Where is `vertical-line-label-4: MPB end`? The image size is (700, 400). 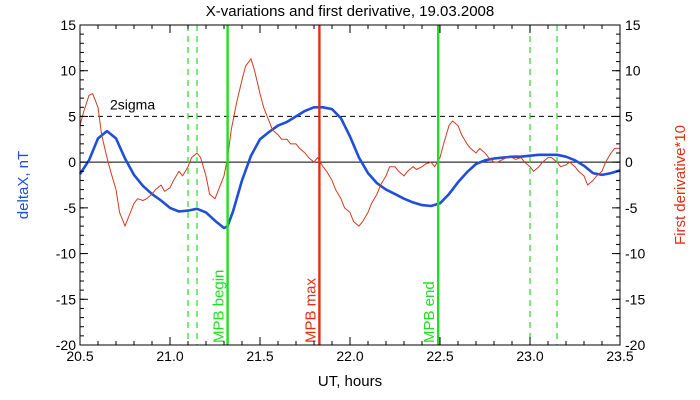
vertical-line-label-4: MPB end is located at coordinates (429, 312).